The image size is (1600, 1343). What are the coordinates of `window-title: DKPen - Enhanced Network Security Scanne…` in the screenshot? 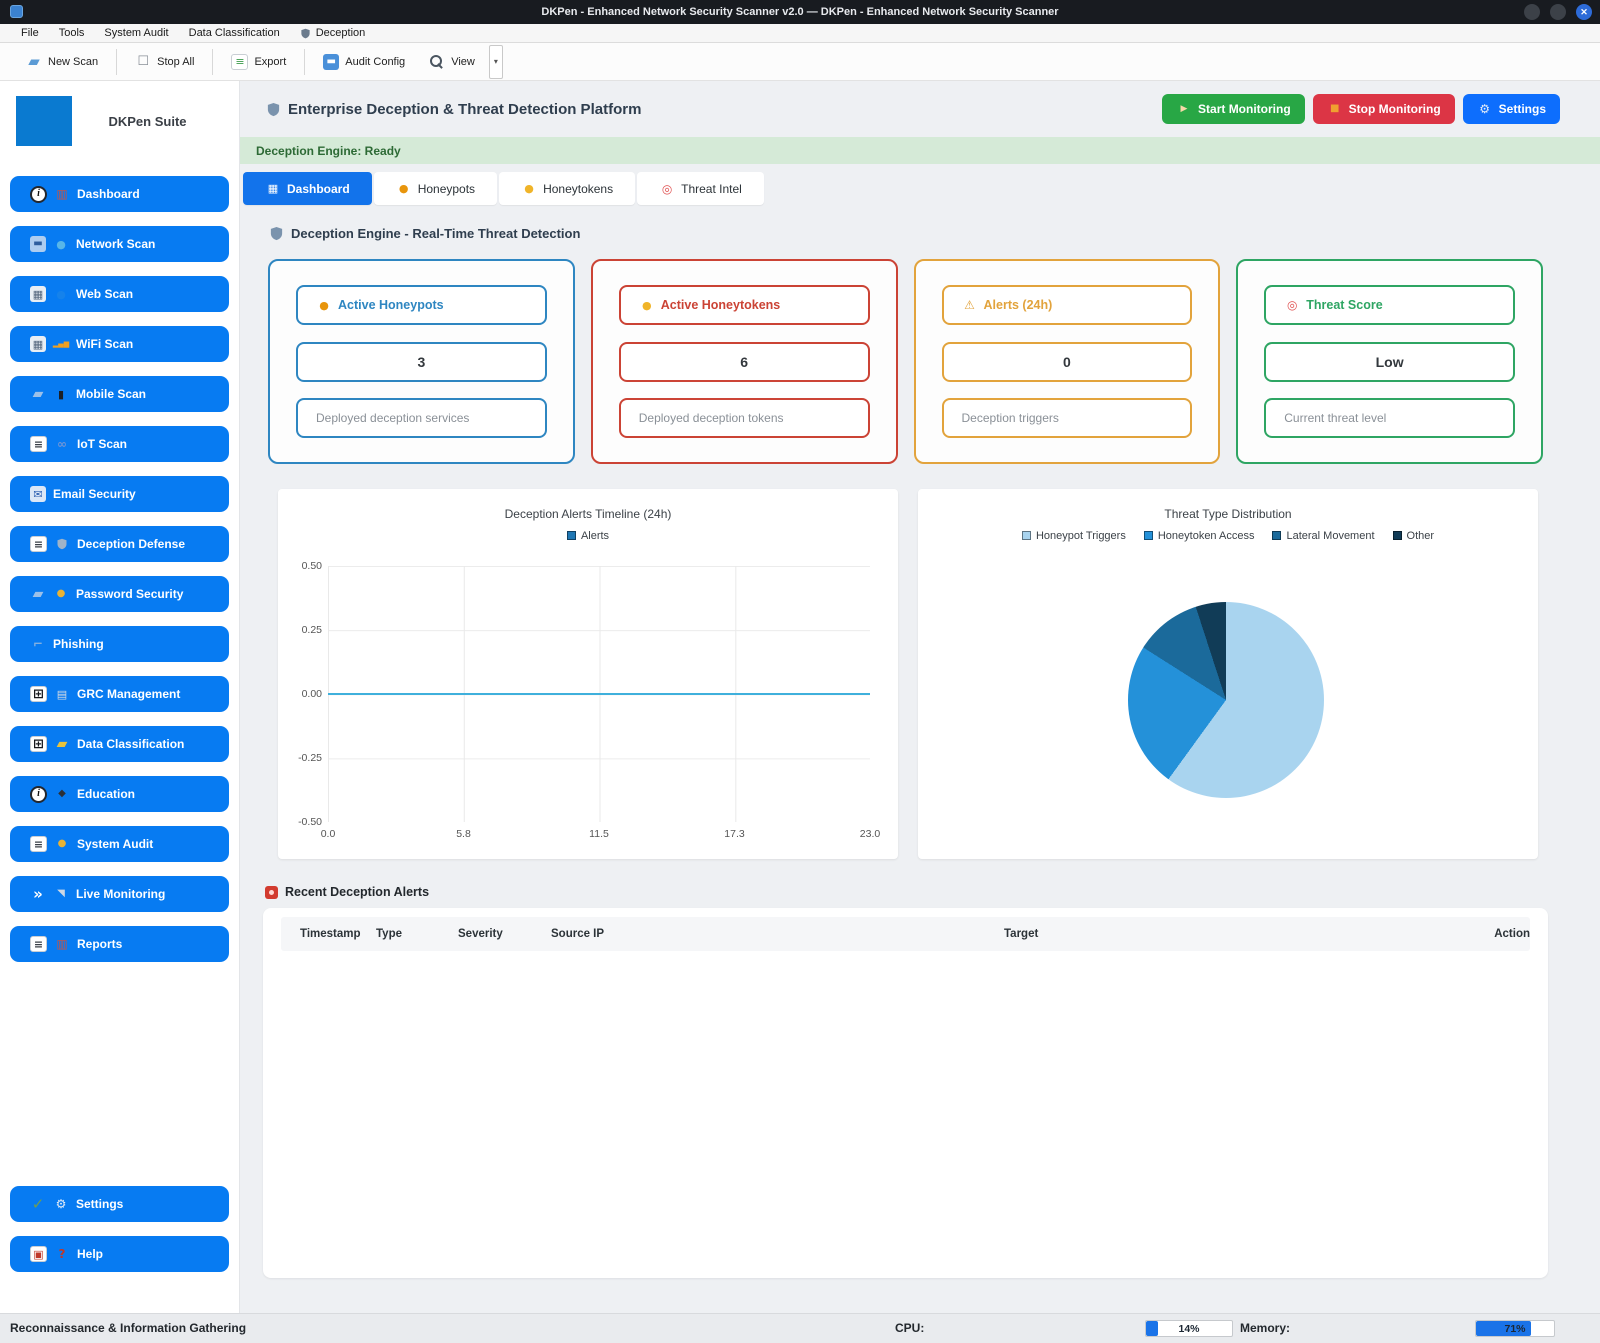 It's located at (800, 12).